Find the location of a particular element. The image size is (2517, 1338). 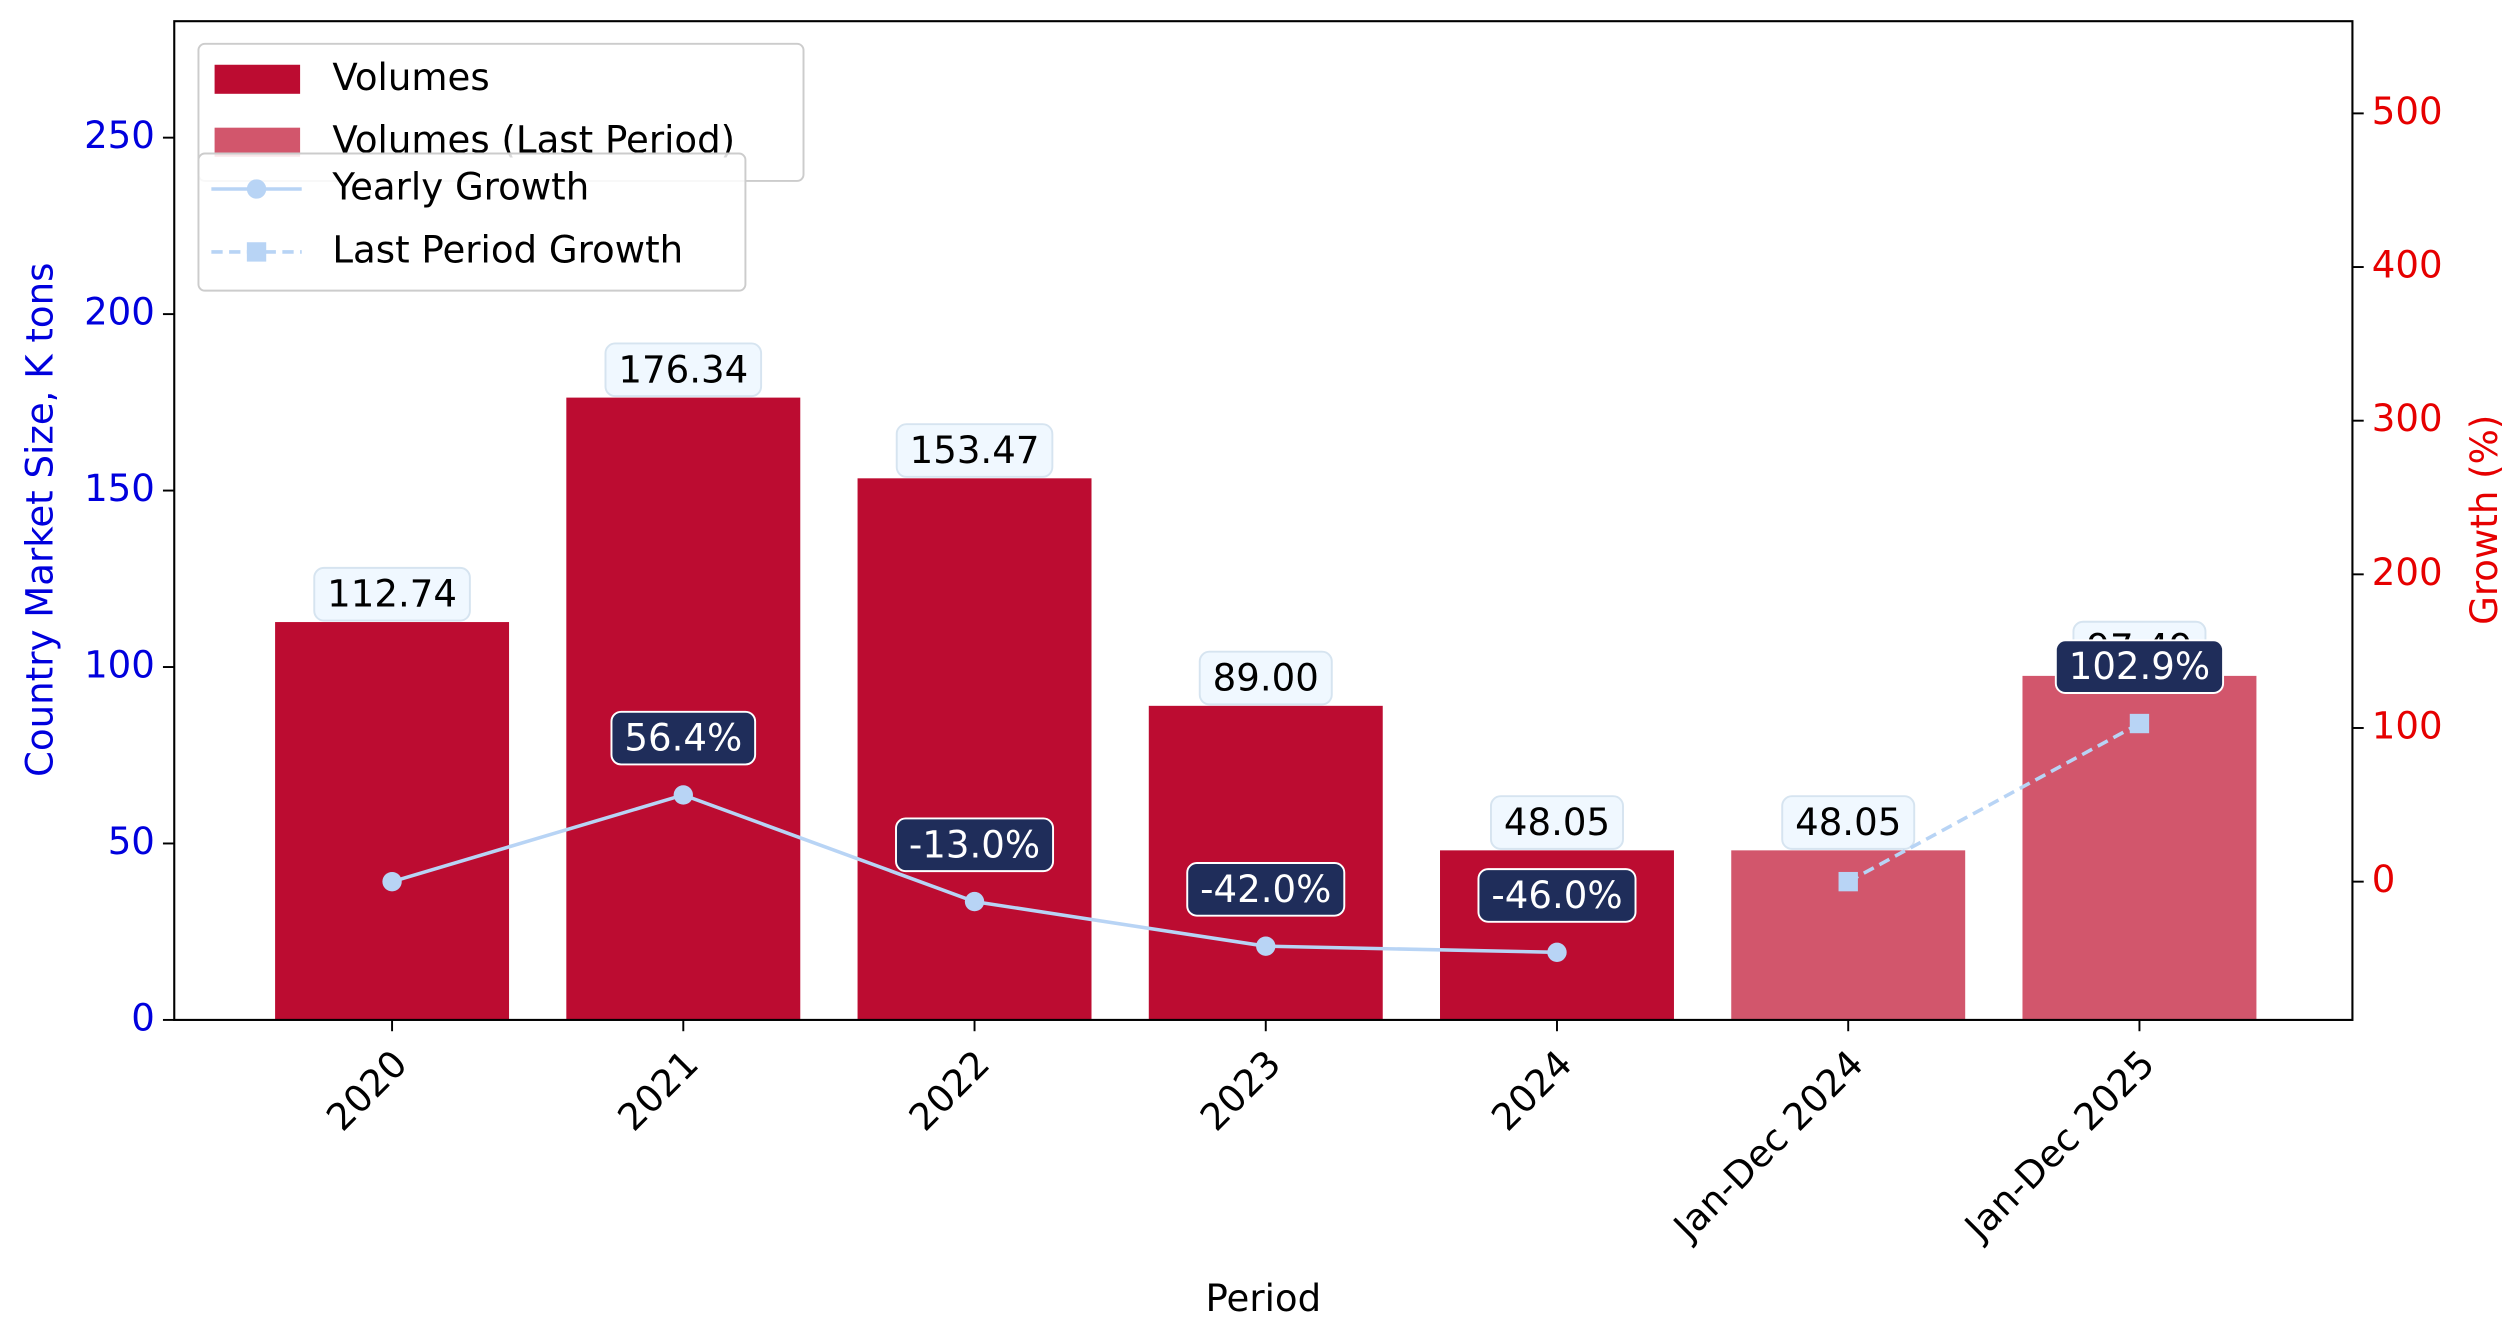

y-tick-label: 250 is located at coordinates (119, 135).